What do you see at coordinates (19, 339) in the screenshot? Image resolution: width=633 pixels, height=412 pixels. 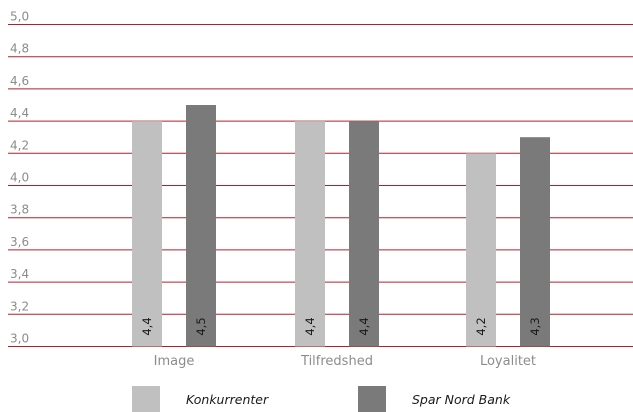 I see `y-tick-label: 3,0` at bounding box center [19, 339].